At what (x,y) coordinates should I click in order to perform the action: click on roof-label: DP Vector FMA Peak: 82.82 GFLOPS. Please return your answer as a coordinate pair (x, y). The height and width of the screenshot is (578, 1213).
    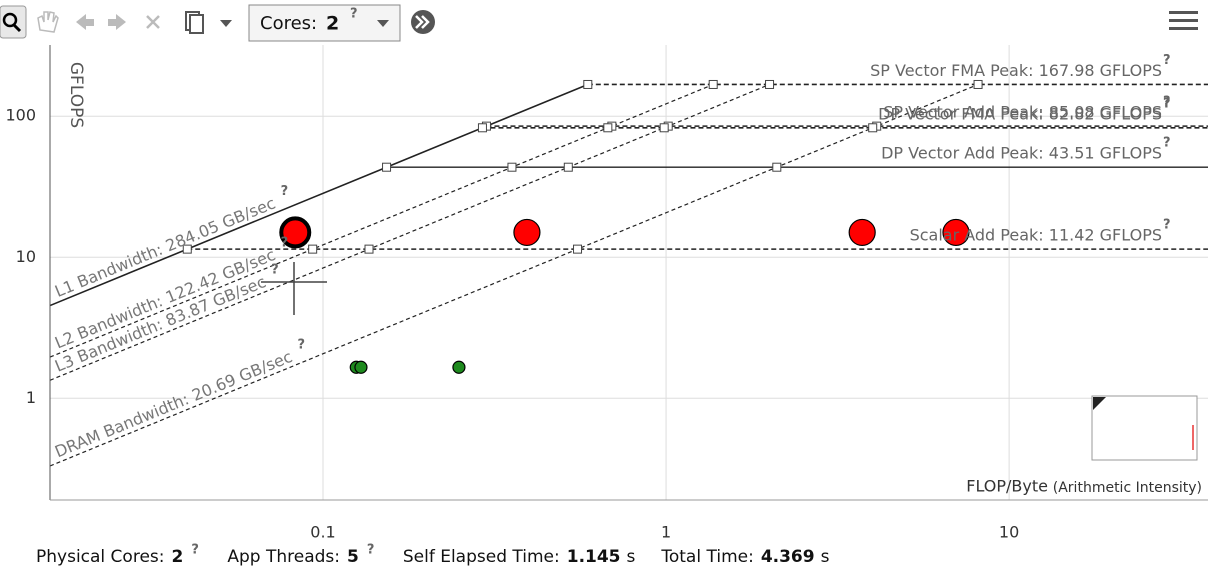
    Looking at the image, I should click on (1020, 113).